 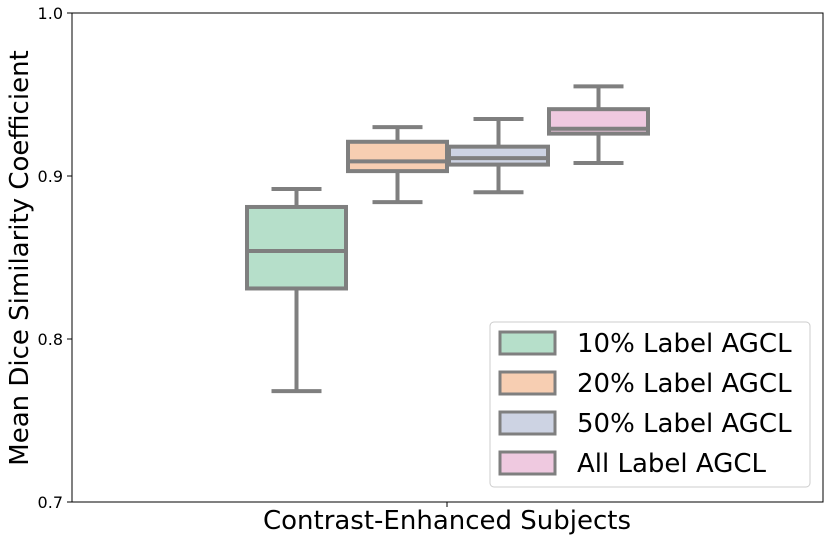 What do you see at coordinates (684, 384) in the screenshot?
I see `legend-label: 20% Label AGCL` at bounding box center [684, 384].